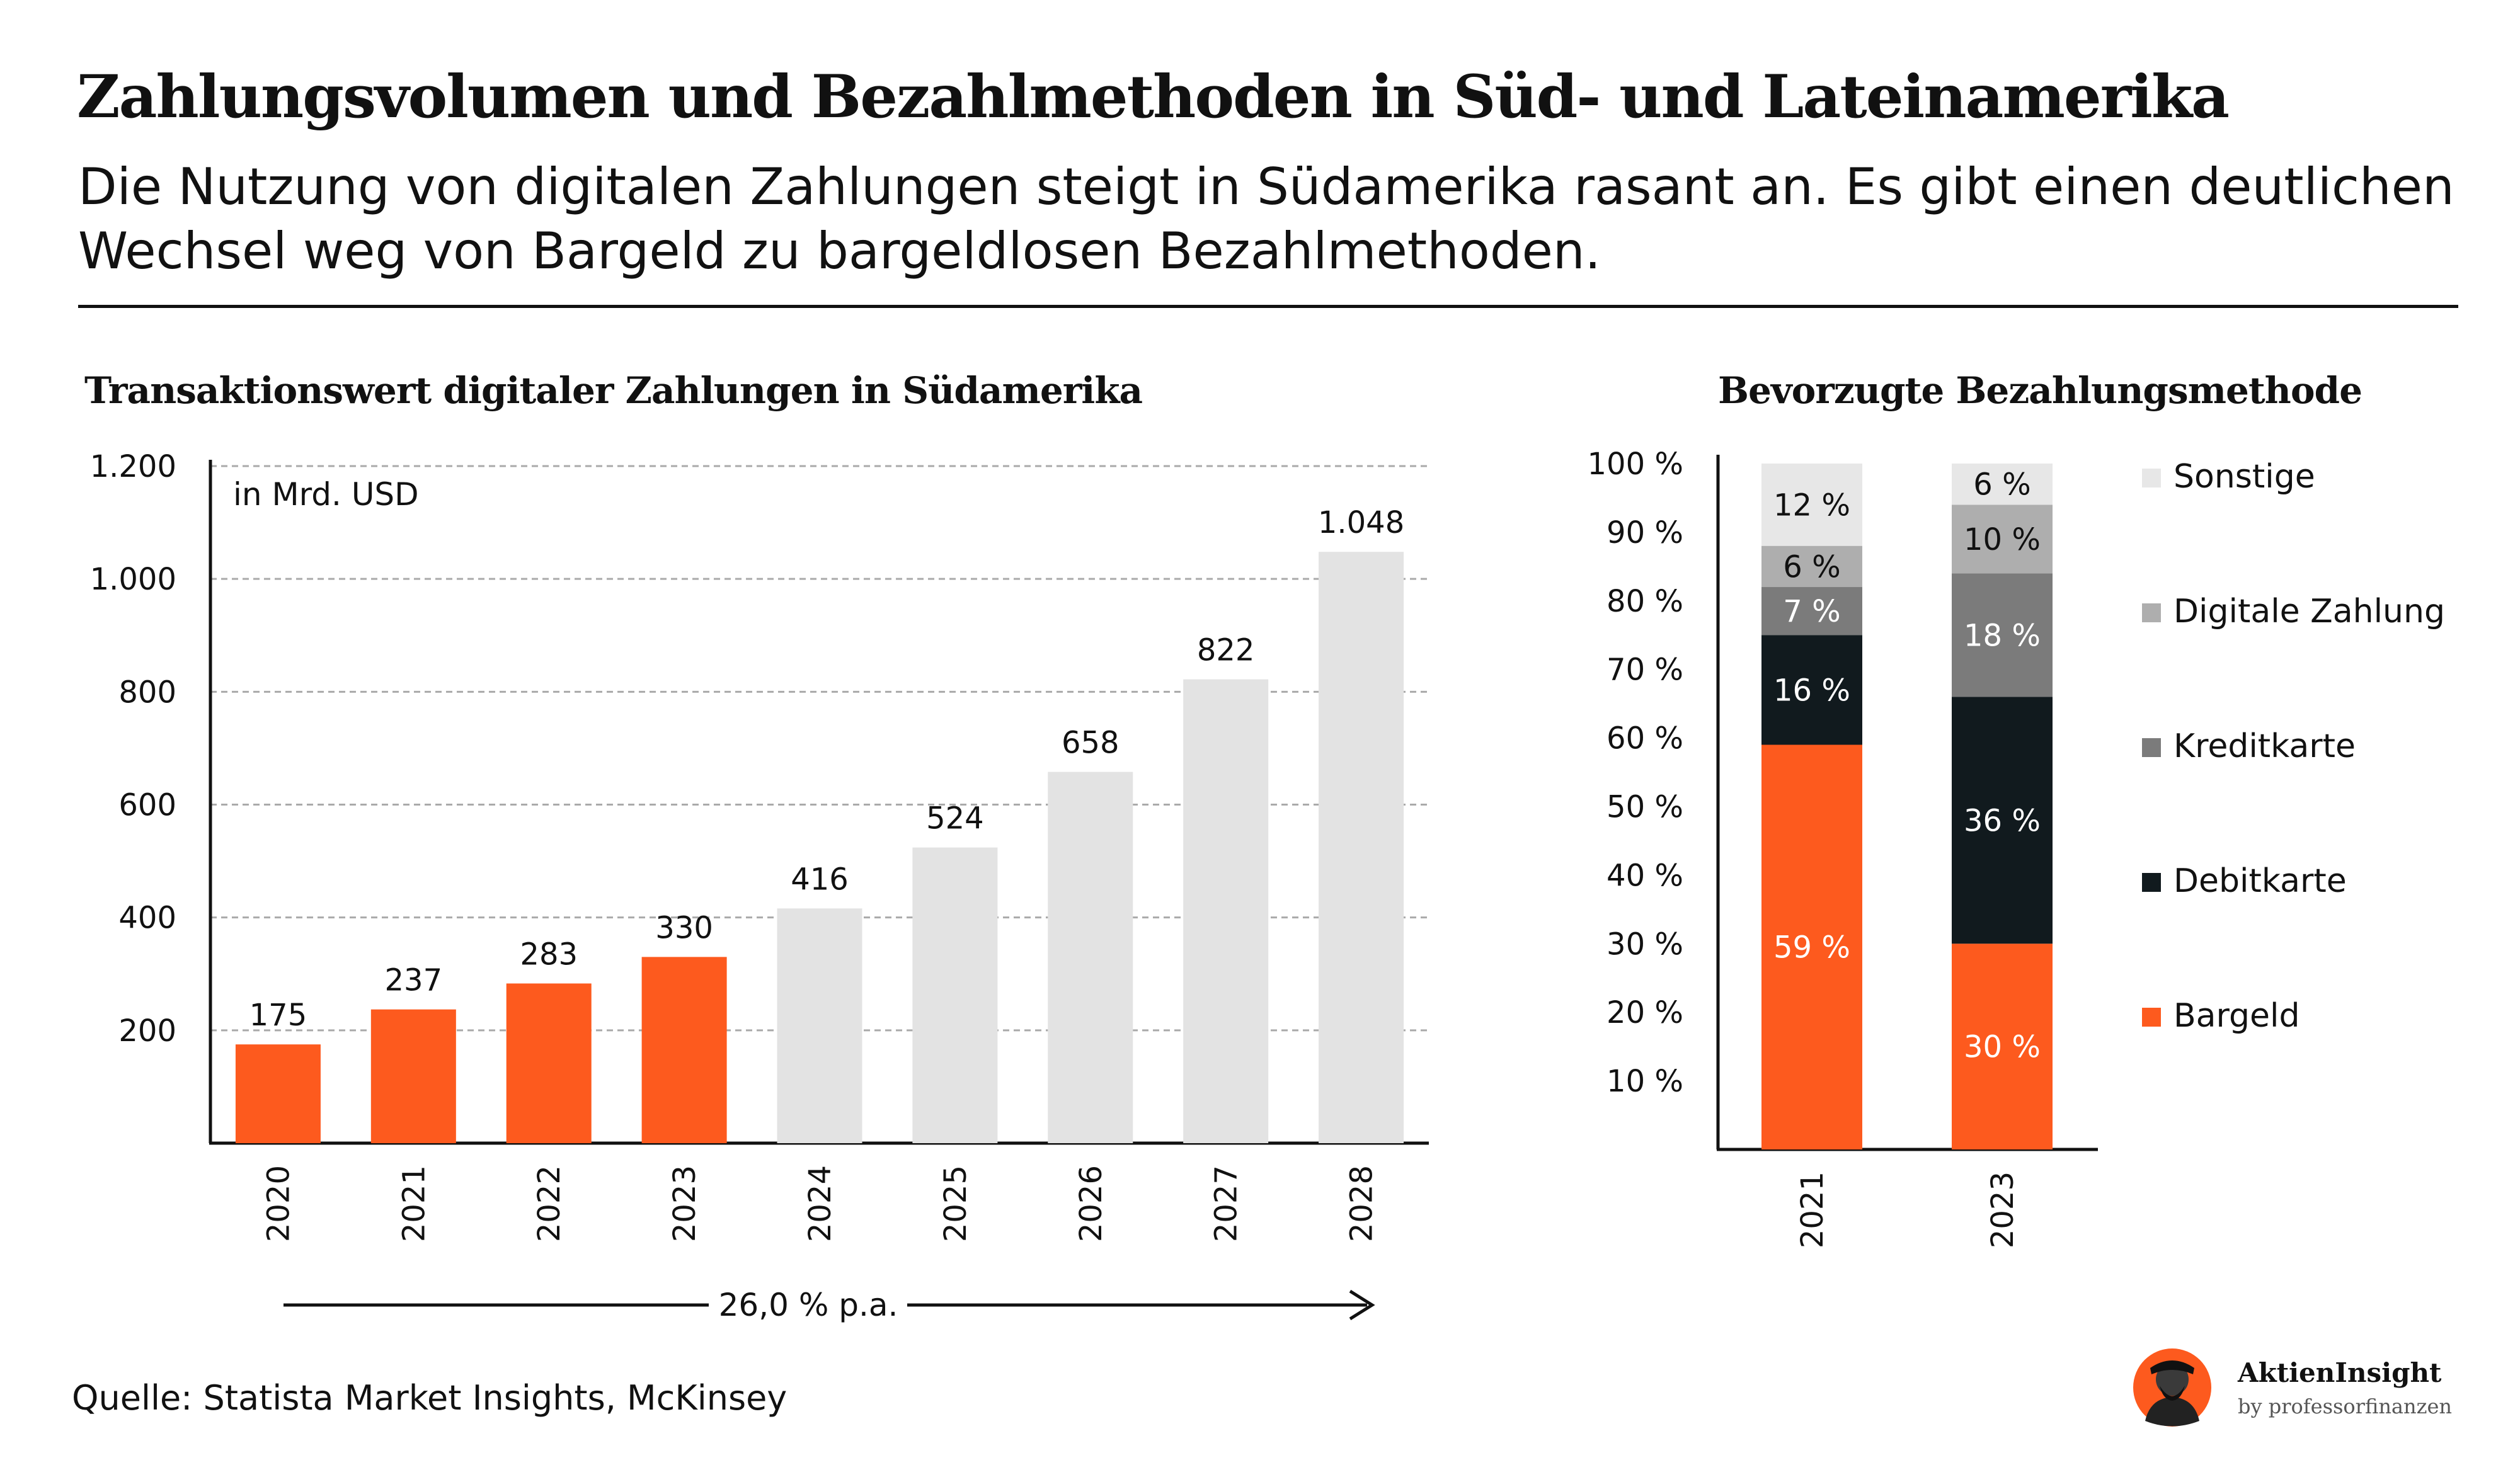  I want to click on x-tick-label: 2026, so click(1091, 1203).